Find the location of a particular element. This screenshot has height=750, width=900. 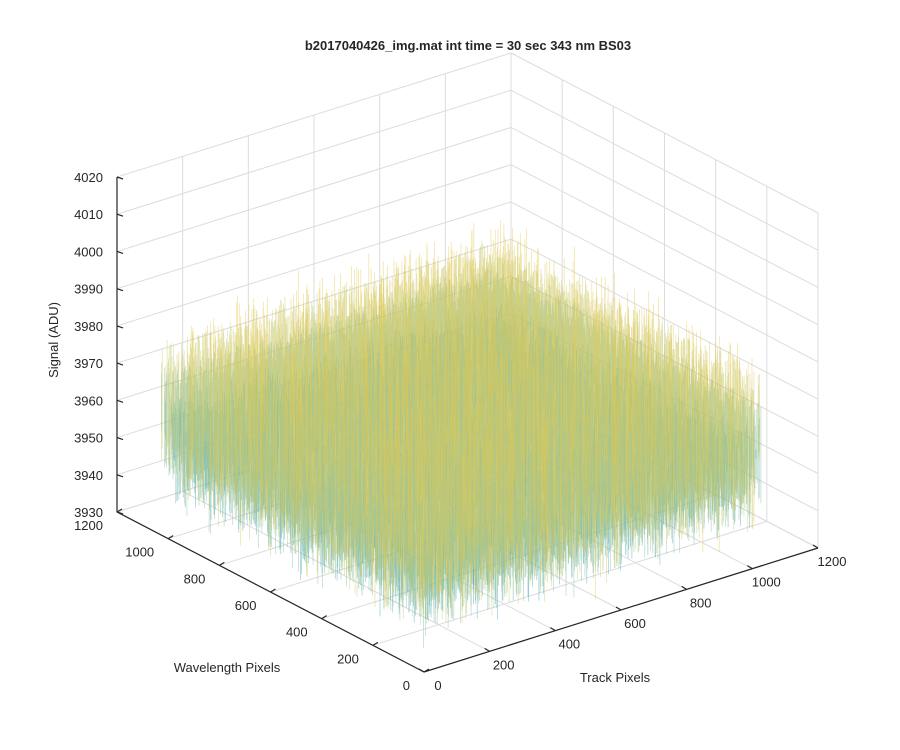

y-tick-label: 200 is located at coordinates (348, 658).